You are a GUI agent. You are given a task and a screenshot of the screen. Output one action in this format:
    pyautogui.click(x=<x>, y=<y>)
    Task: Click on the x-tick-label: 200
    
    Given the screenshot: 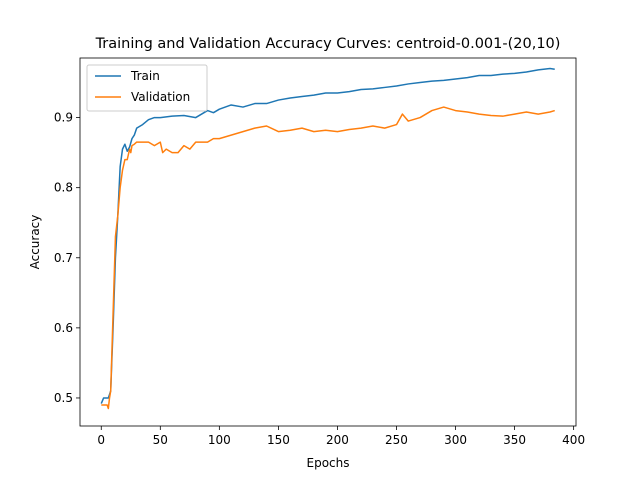 What is the action you would take?
    pyautogui.click(x=337, y=440)
    